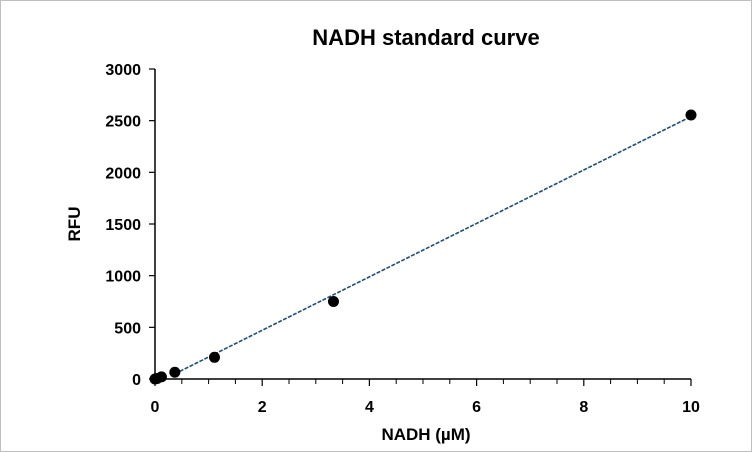  What do you see at coordinates (136, 380) in the screenshot?
I see `y-tick-label: 0` at bounding box center [136, 380].